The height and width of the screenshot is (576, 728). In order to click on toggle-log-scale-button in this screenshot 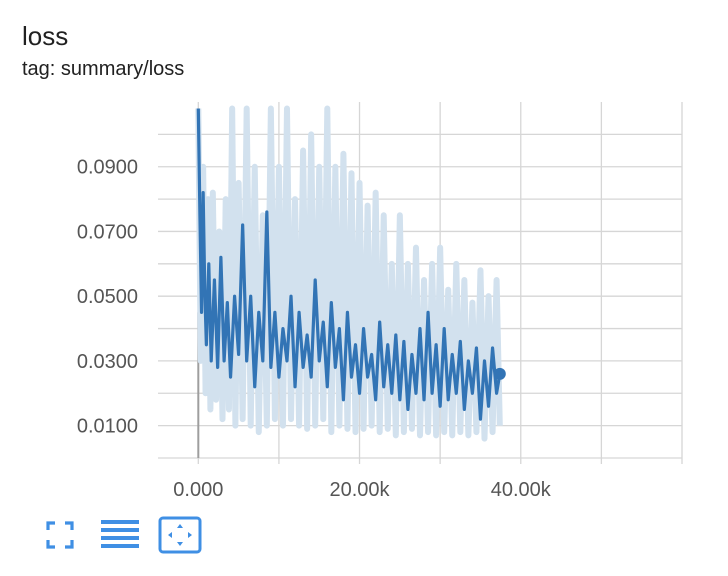, I will do `click(120, 535)`.